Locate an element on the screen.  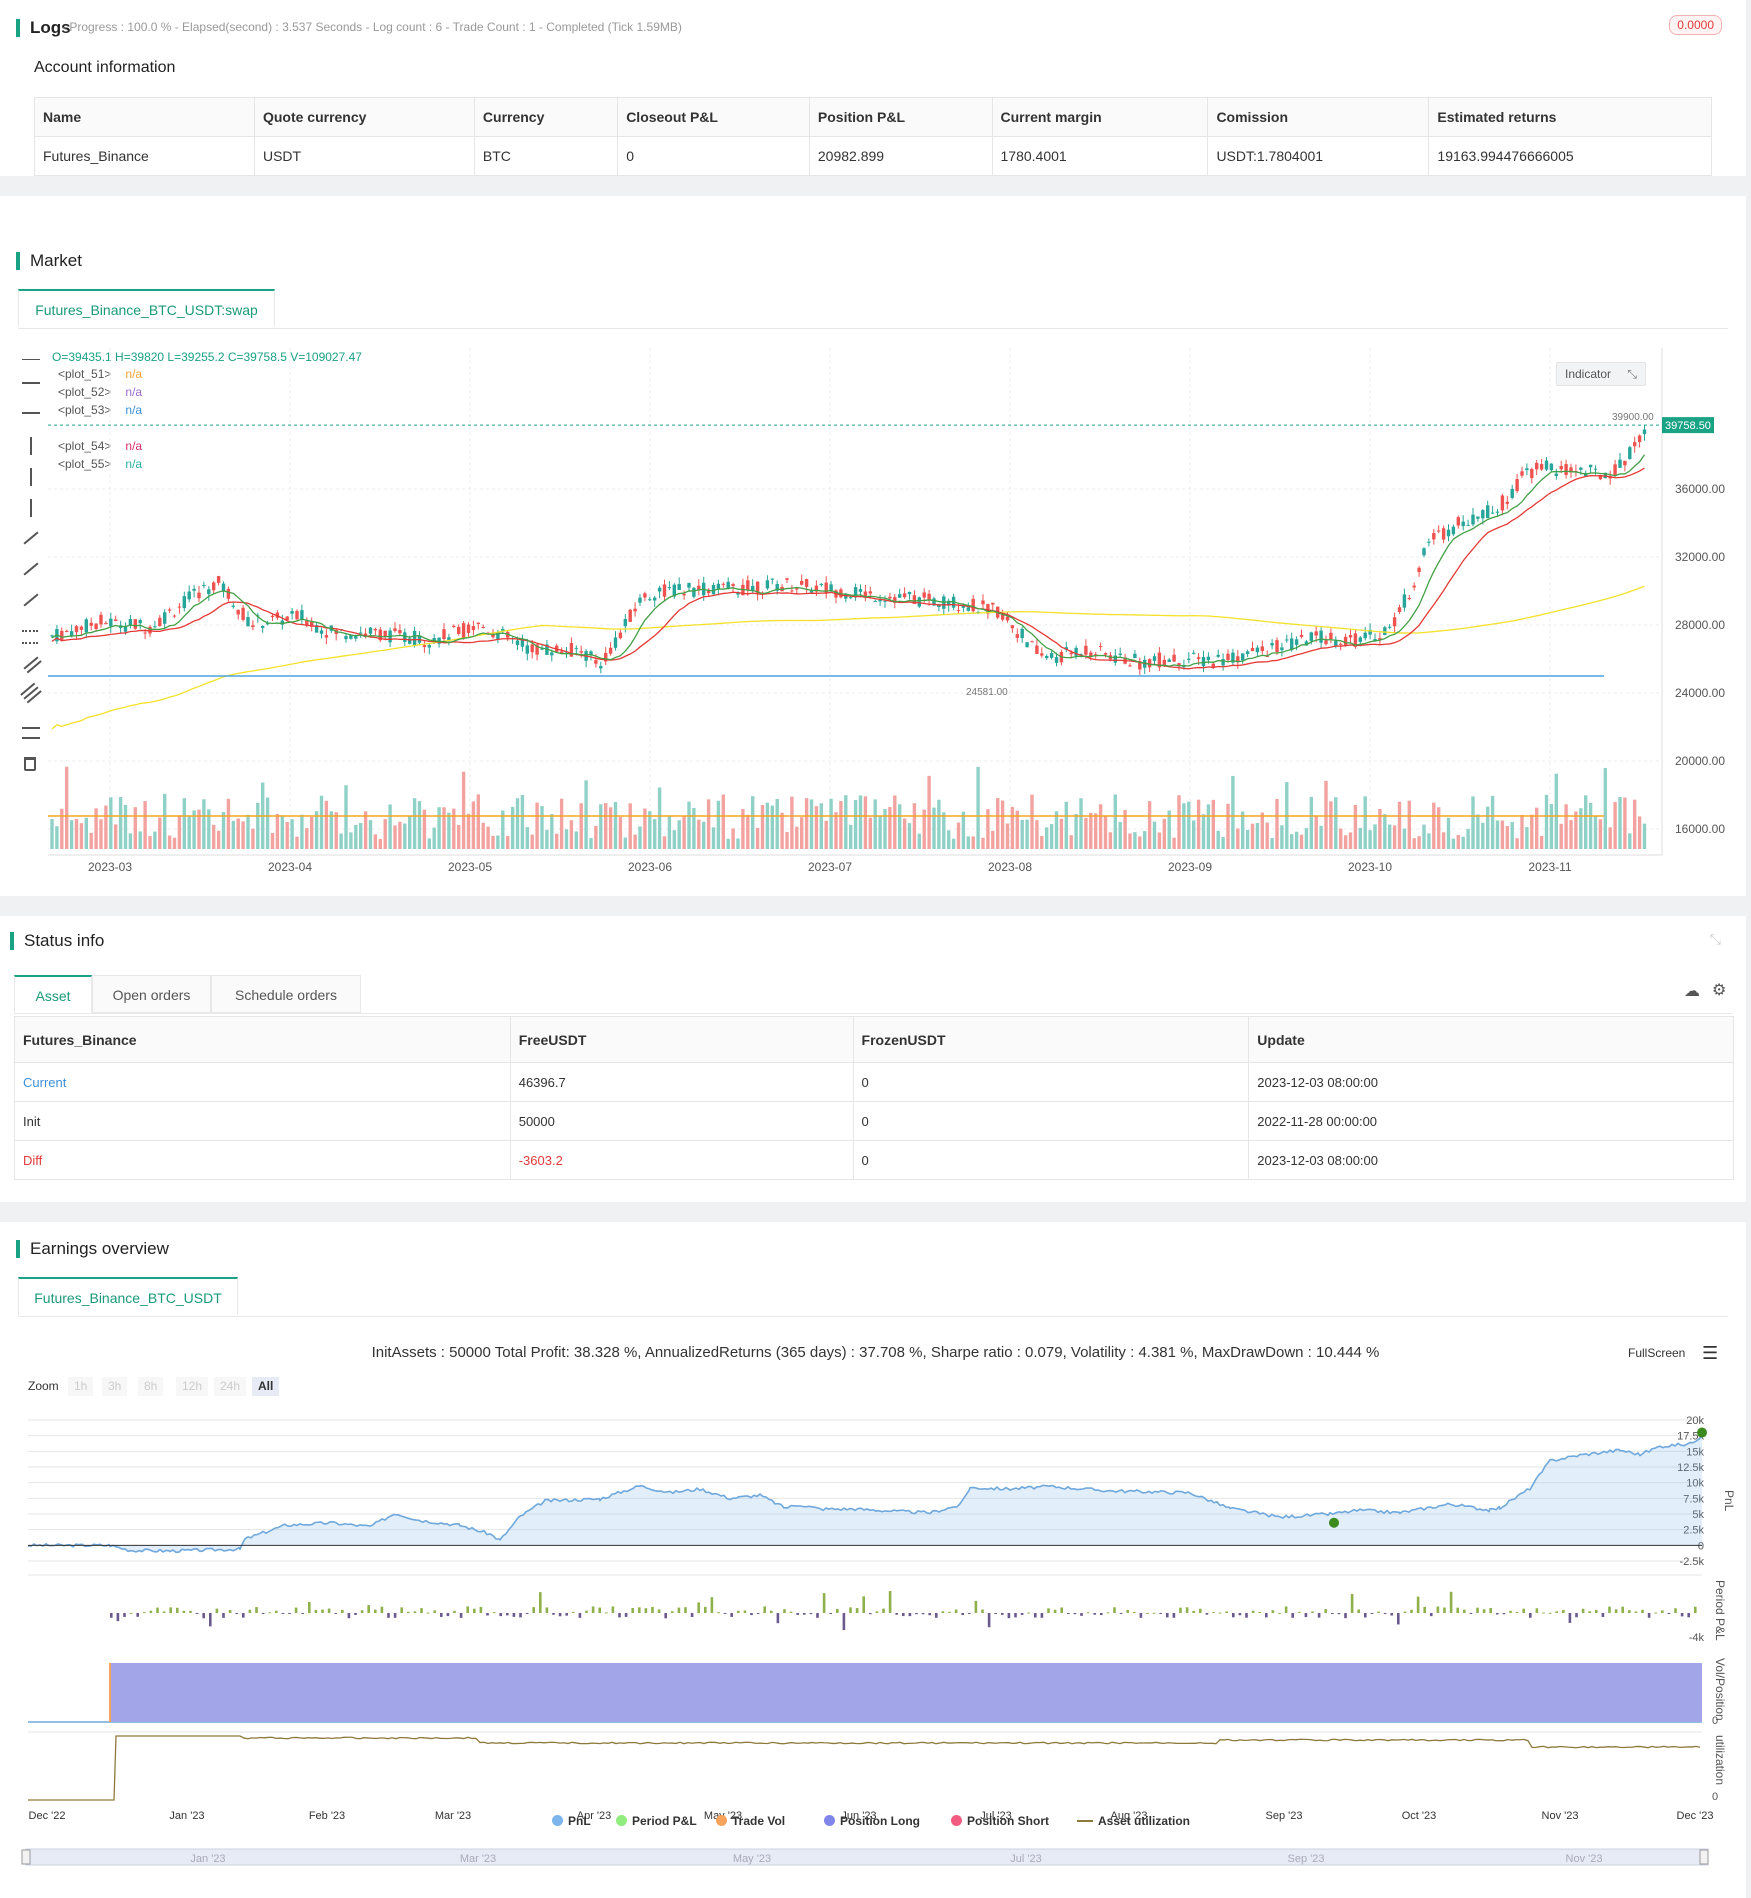
vertical-segment-tool-icon is located at coordinates (31, 477).